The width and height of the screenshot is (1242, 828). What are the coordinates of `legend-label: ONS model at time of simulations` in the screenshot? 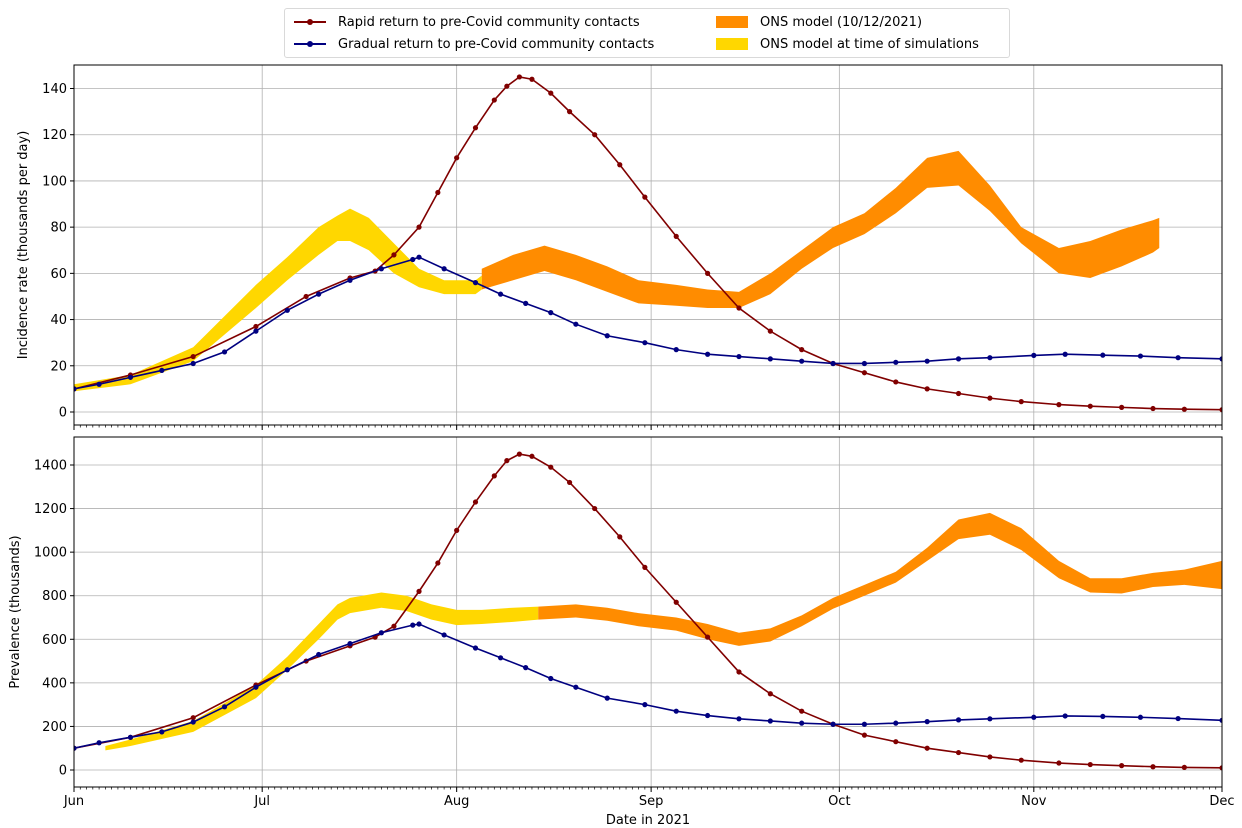 It's located at (869, 44).